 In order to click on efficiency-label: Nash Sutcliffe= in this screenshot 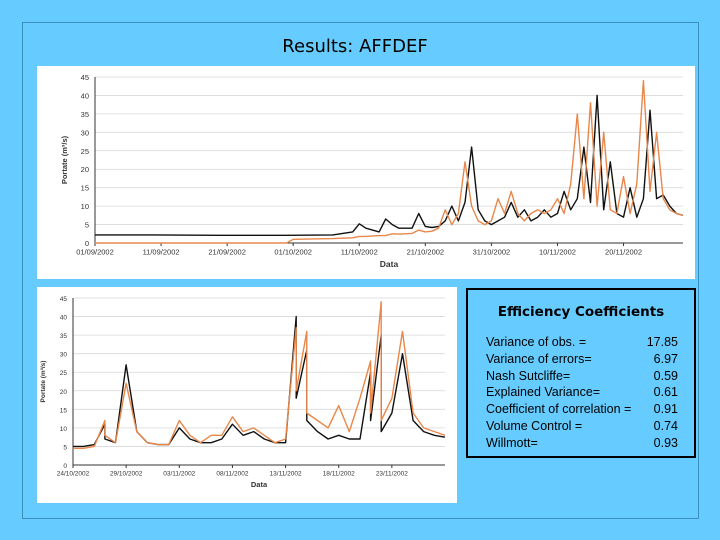, I will do `click(528, 375)`.